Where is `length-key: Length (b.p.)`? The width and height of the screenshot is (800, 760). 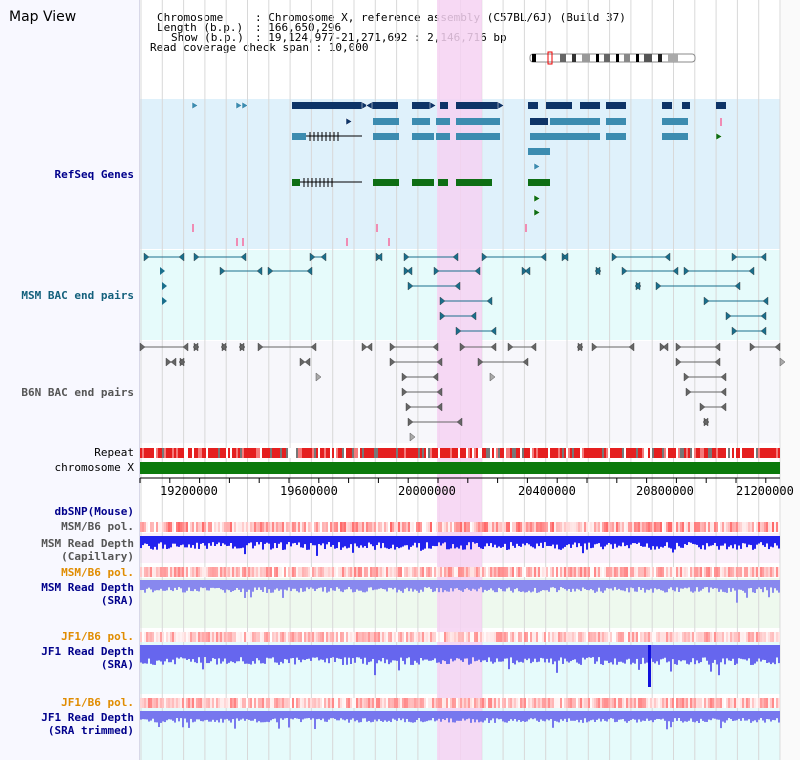 length-key: Length (b.p.) is located at coordinates (200, 27).